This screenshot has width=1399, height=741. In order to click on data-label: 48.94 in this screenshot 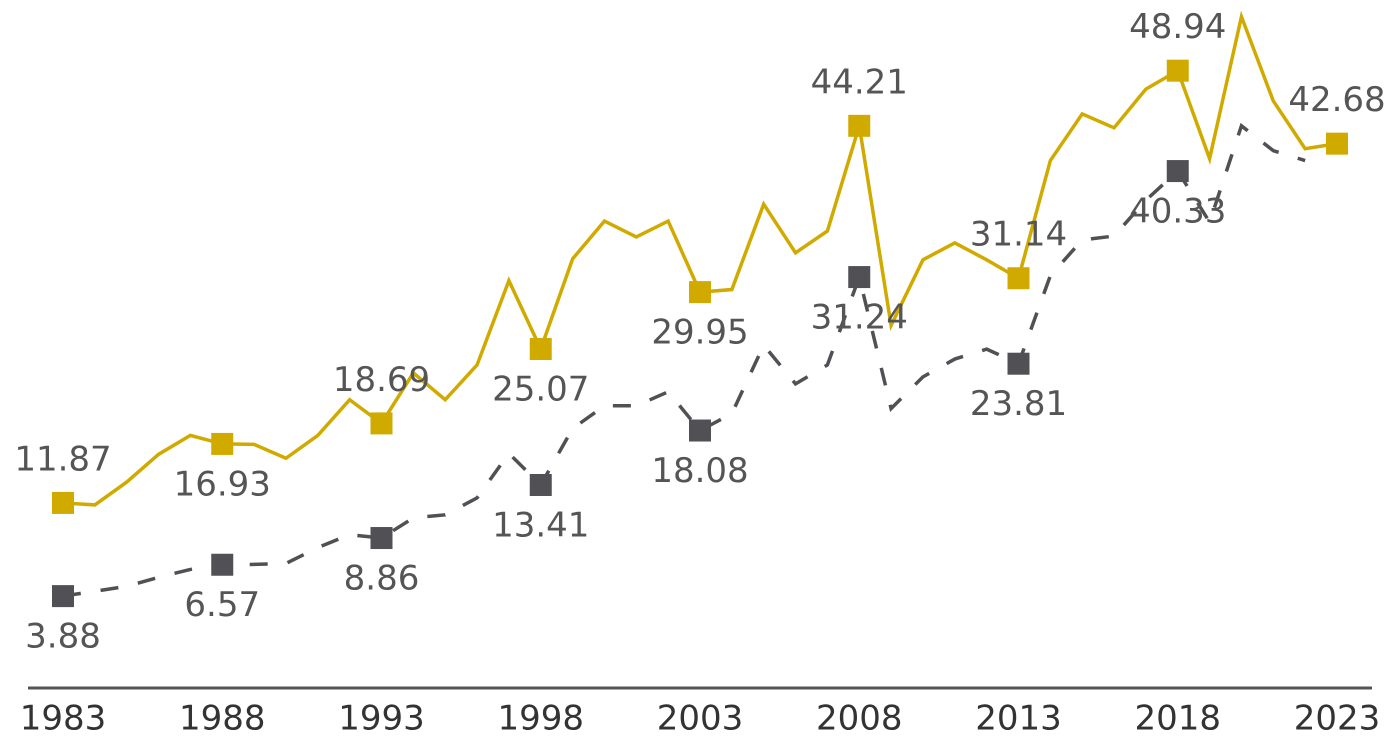, I will do `click(1177, 27)`.